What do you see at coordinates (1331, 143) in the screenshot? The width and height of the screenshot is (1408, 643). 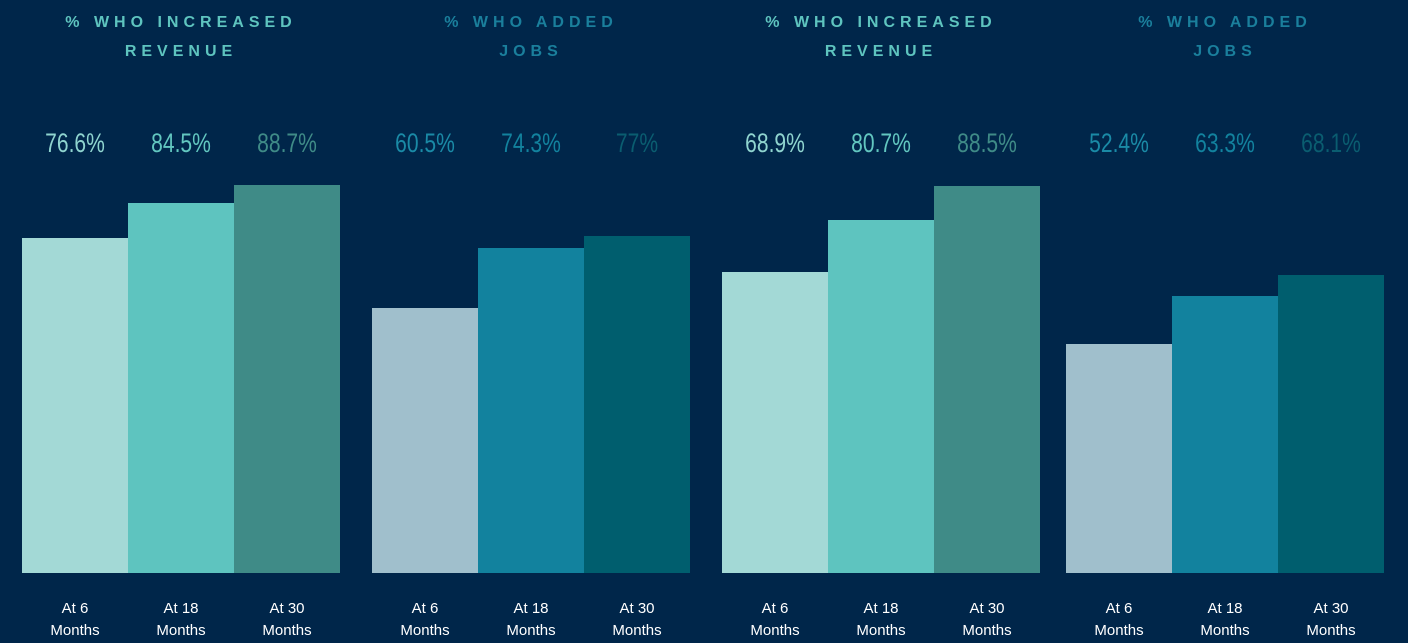 I see `value-label: 68.1%` at bounding box center [1331, 143].